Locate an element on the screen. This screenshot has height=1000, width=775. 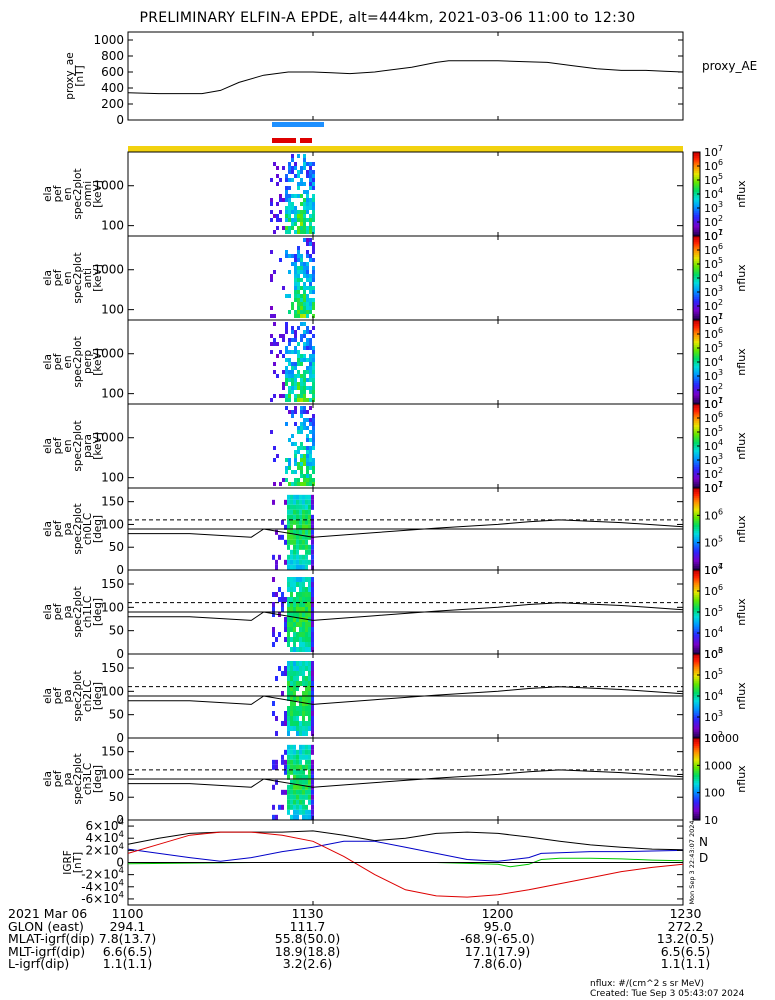
spectrogram-ch0 is located at coordinates (293, 532).